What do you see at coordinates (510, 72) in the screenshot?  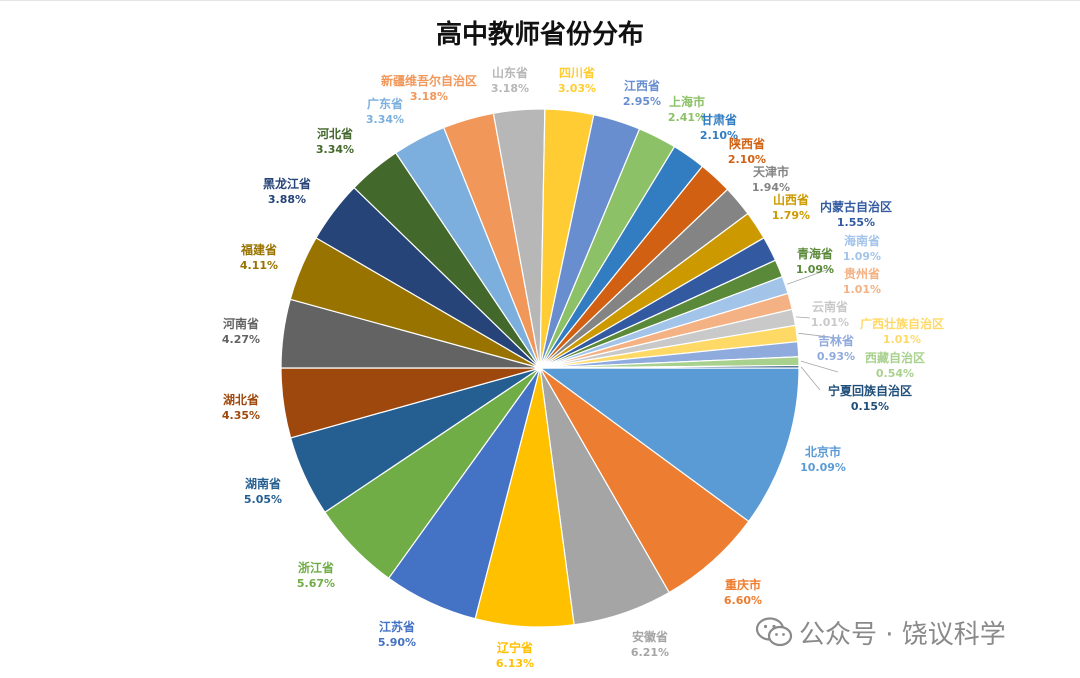 I see `slice-label-name: 山东省` at bounding box center [510, 72].